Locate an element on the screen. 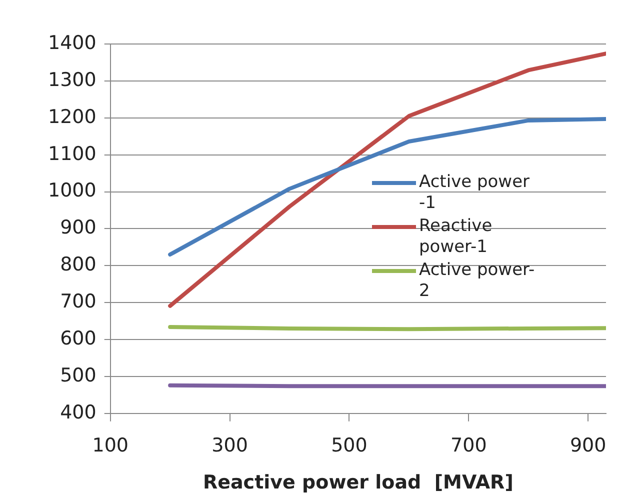  y-tick-label: 1100 is located at coordinates (72, 153).